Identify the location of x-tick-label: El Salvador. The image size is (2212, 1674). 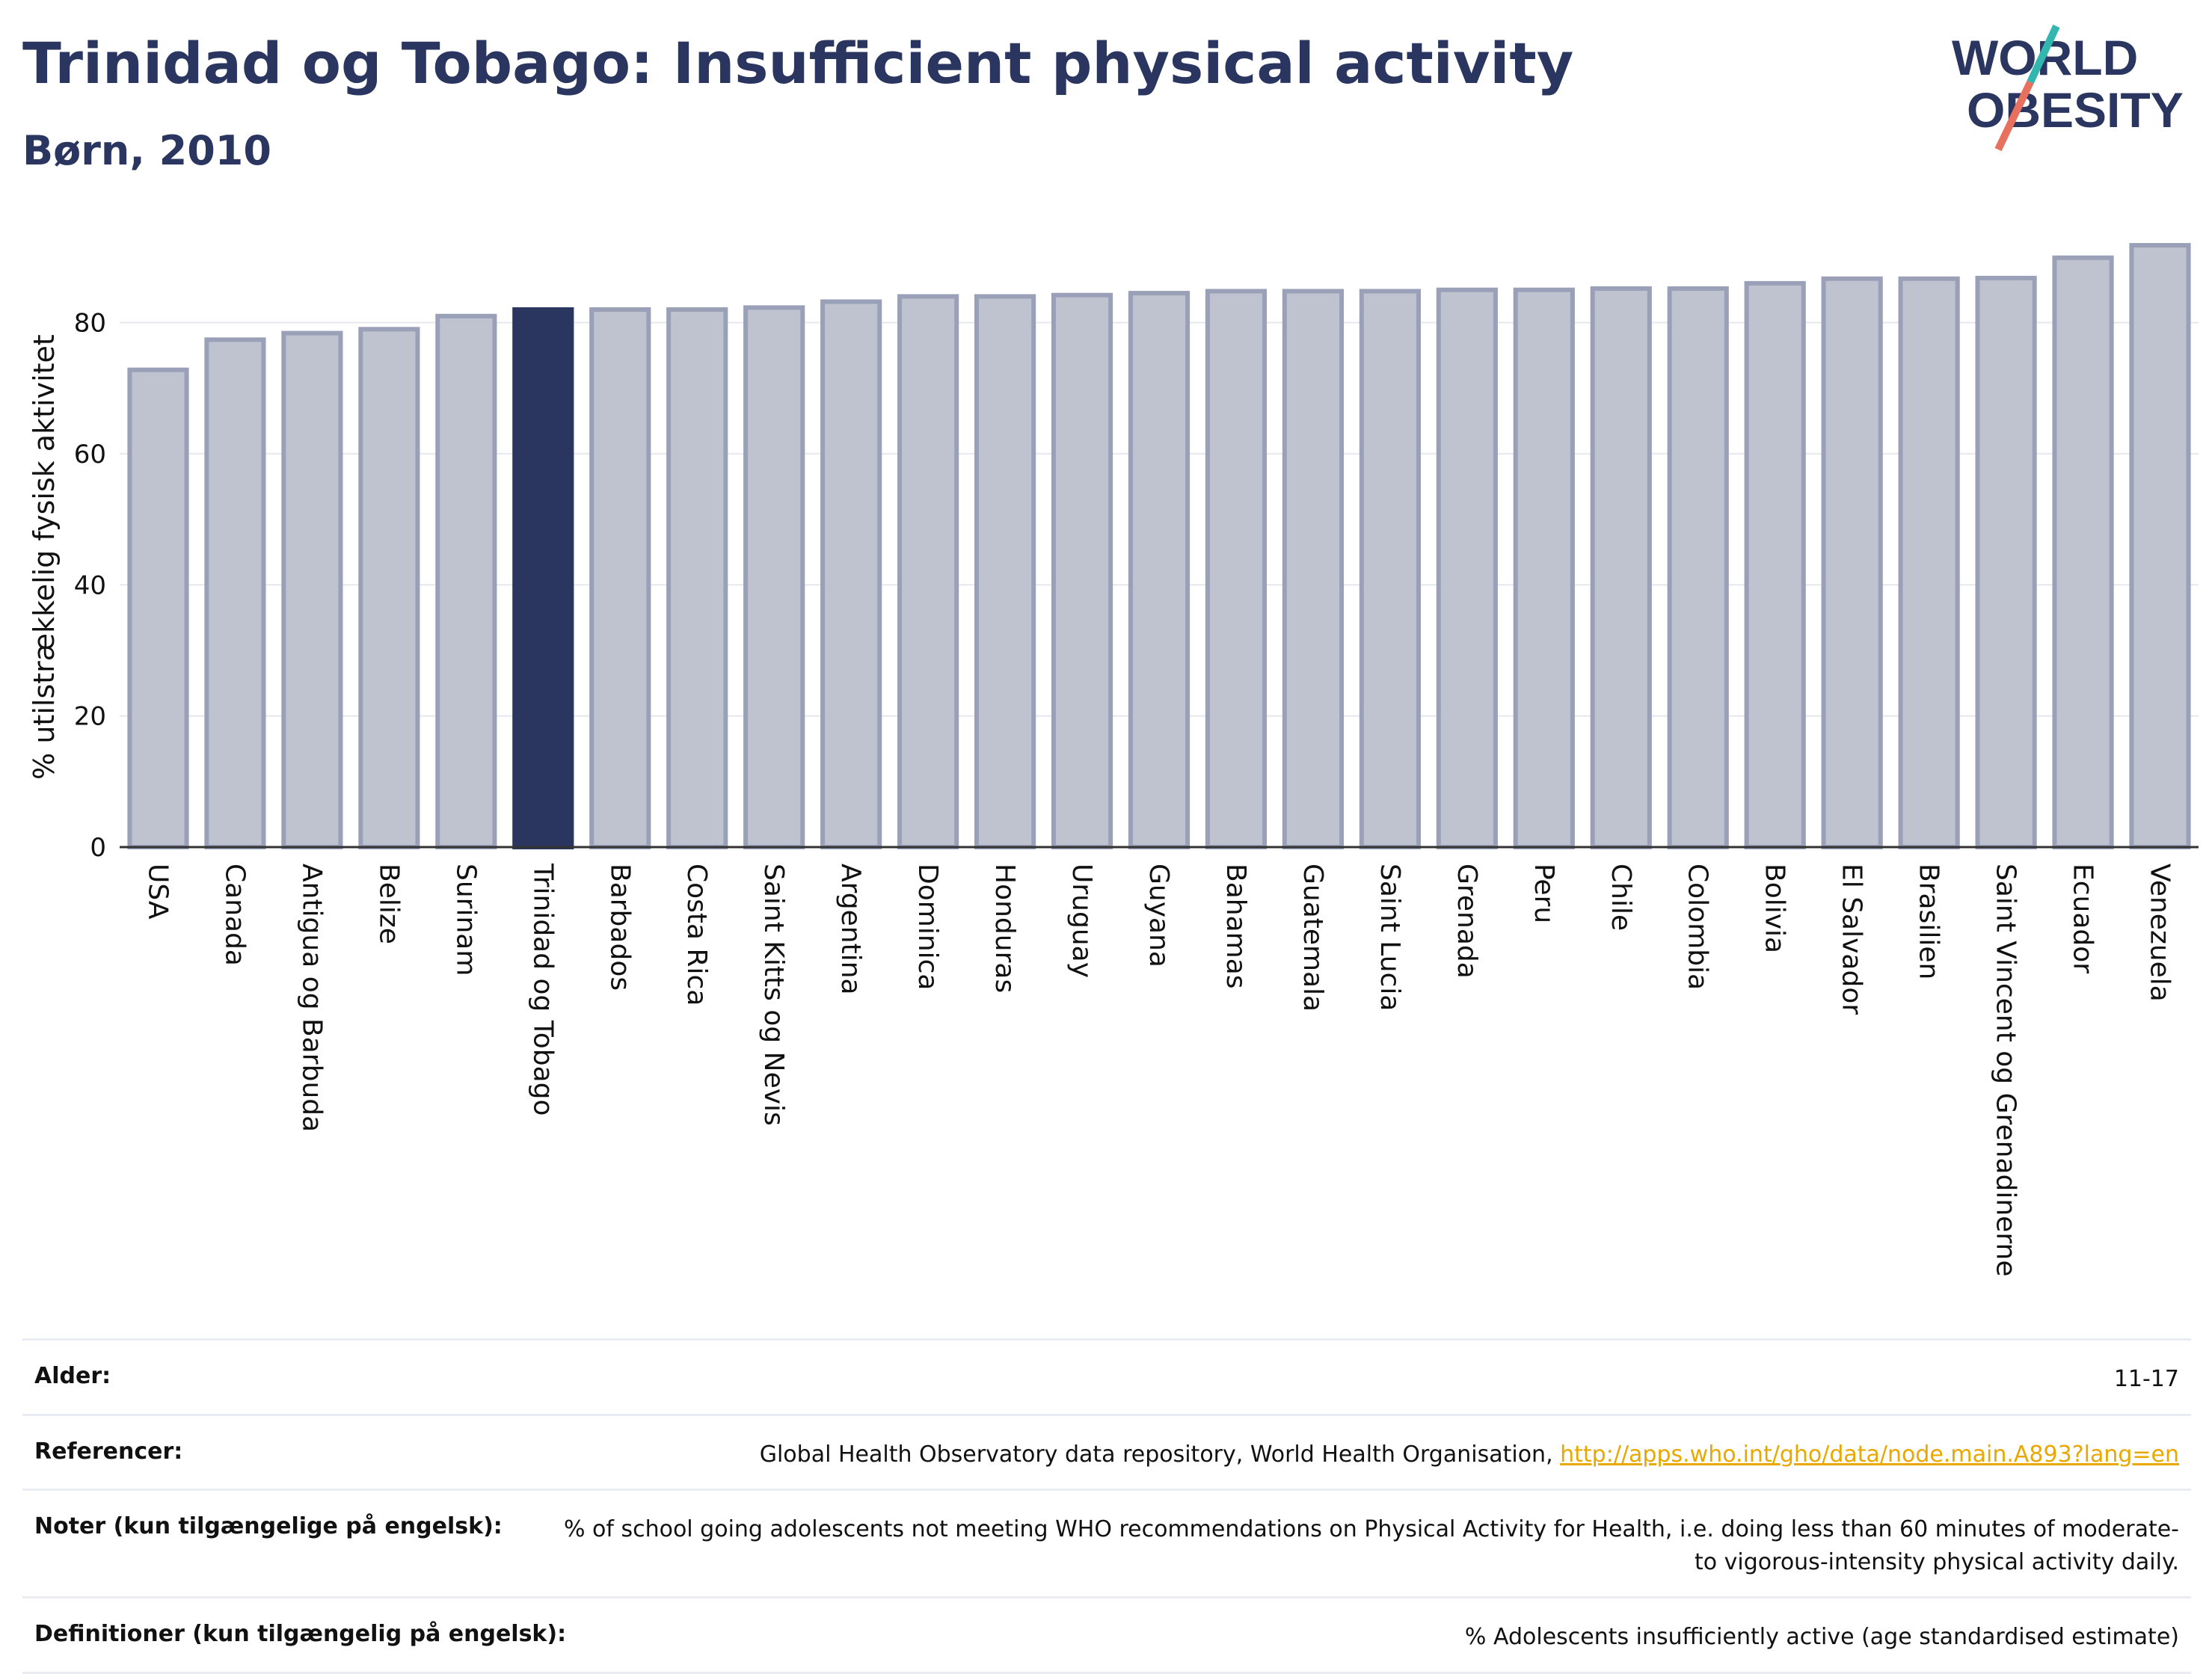
(1852, 939).